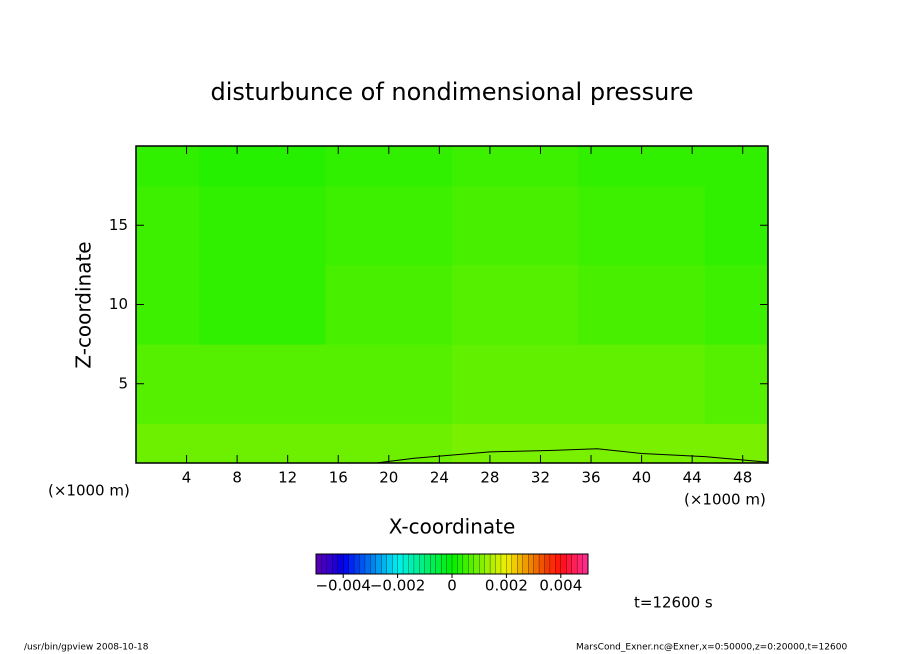  Describe the element at coordinates (84, 304) in the screenshot. I see `y-axis-label: Z-coordinate` at that location.